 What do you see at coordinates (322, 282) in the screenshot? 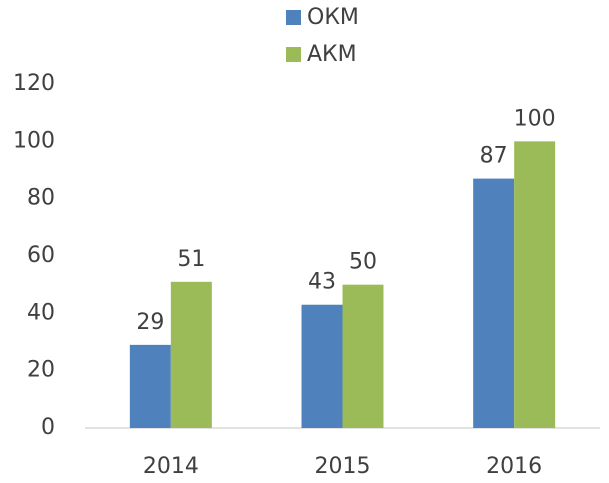
I see `data-label: 43` at bounding box center [322, 282].